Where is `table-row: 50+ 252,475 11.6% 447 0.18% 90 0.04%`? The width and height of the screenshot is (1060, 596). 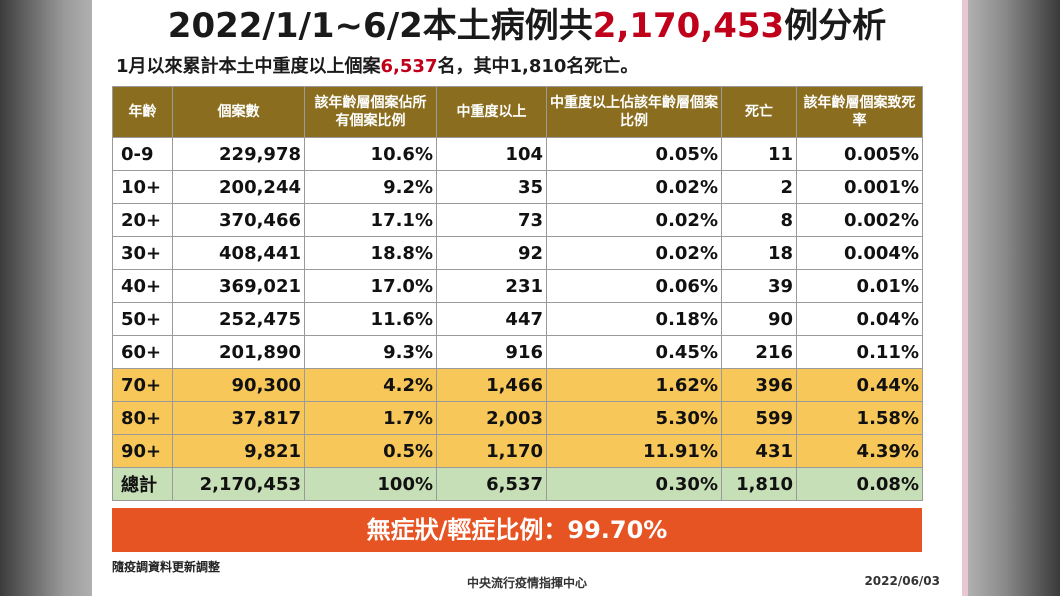 table-row: 50+ 252,475 11.6% 447 0.18% 90 0.04% is located at coordinates (517, 319).